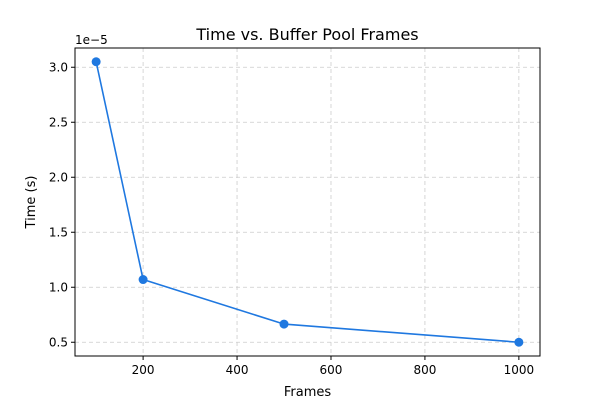 Image resolution: width=600 pixels, height=400 pixels. What do you see at coordinates (58, 287) in the screenshot?
I see `y-tick-label: 1.0` at bounding box center [58, 287].